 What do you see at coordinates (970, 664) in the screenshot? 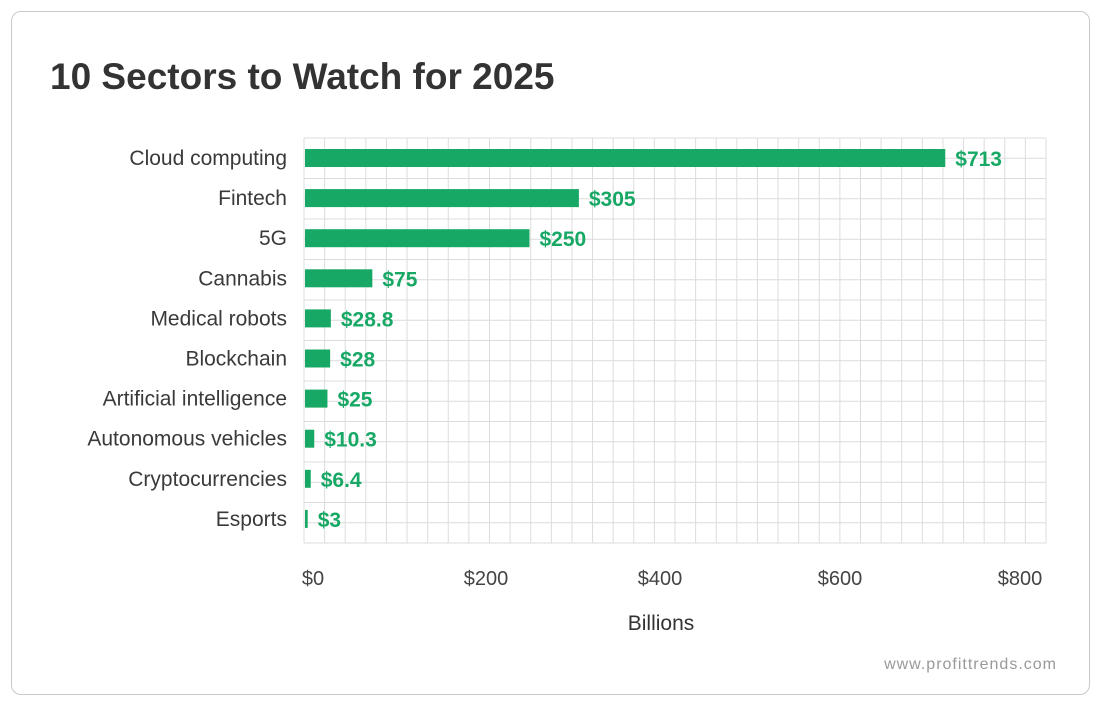
I see `source-credit: www.profittrends.com` at bounding box center [970, 664].